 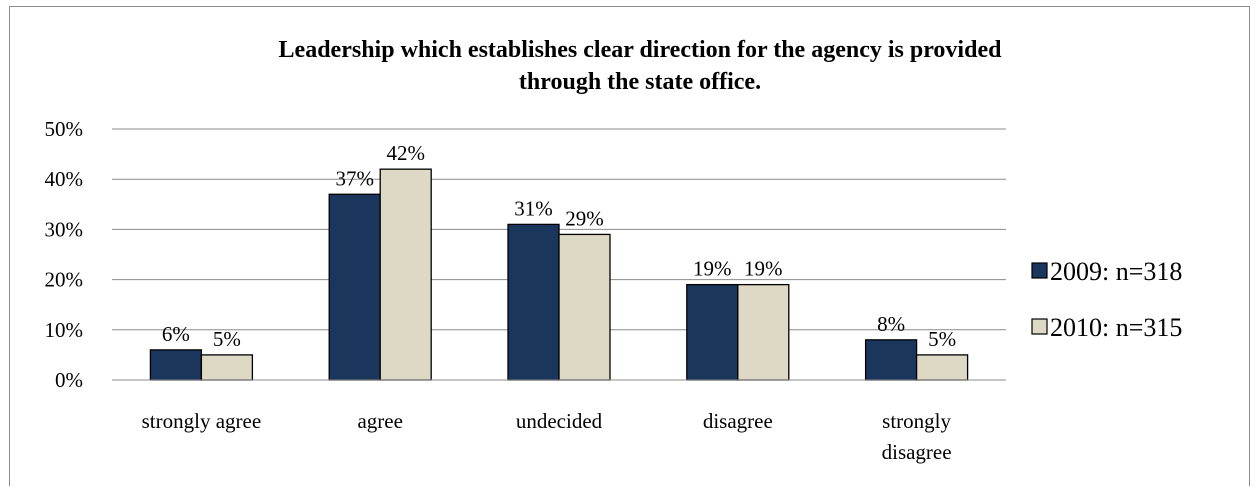 I want to click on y-tick-label: 40%, so click(x=64, y=179).